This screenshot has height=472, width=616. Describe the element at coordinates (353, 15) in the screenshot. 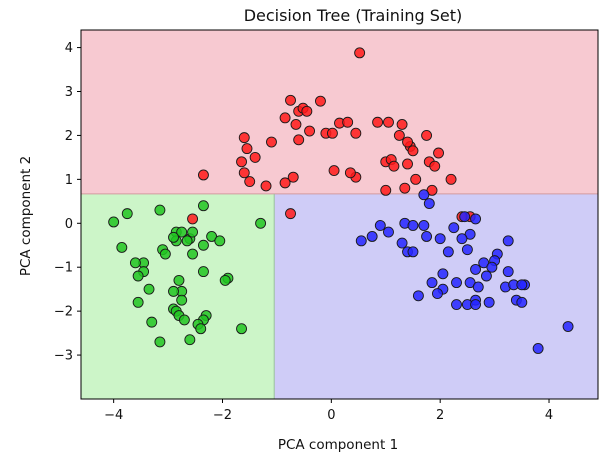

I see `chart-title: Decision Tree (Training Set)` at that location.